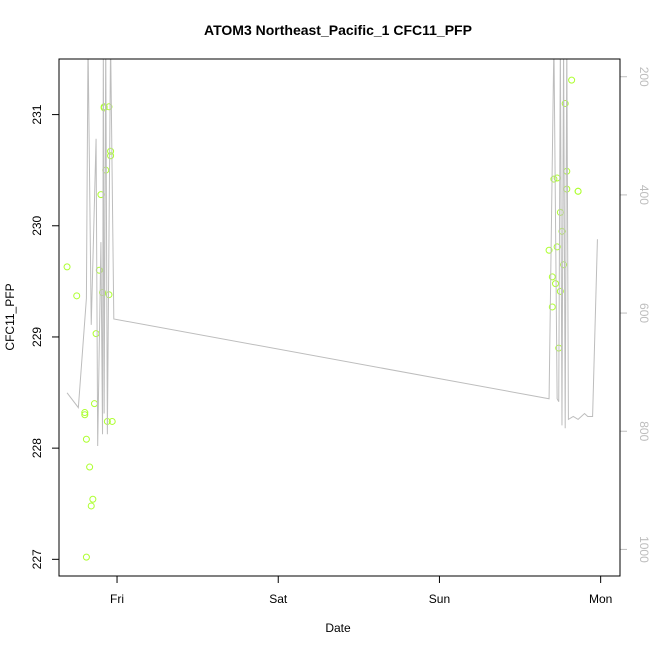 The width and height of the screenshot is (650, 650). I want to click on x-tick-label: Sun, so click(439, 599).